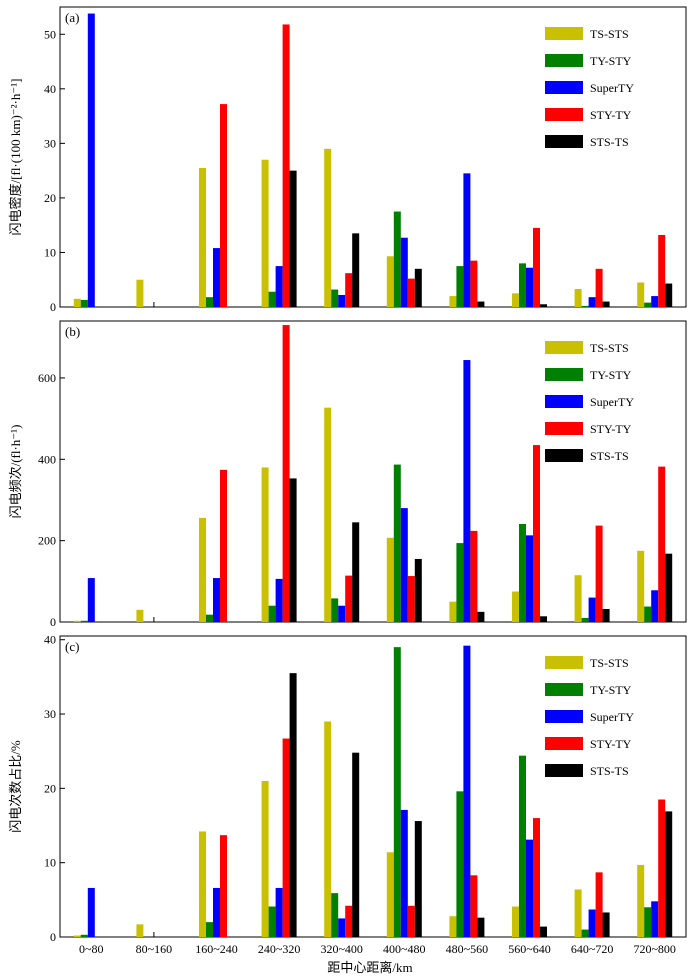  Describe the element at coordinates (328, 829) in the screenshot. I see `bar-ts-sts-320~400` at that location.